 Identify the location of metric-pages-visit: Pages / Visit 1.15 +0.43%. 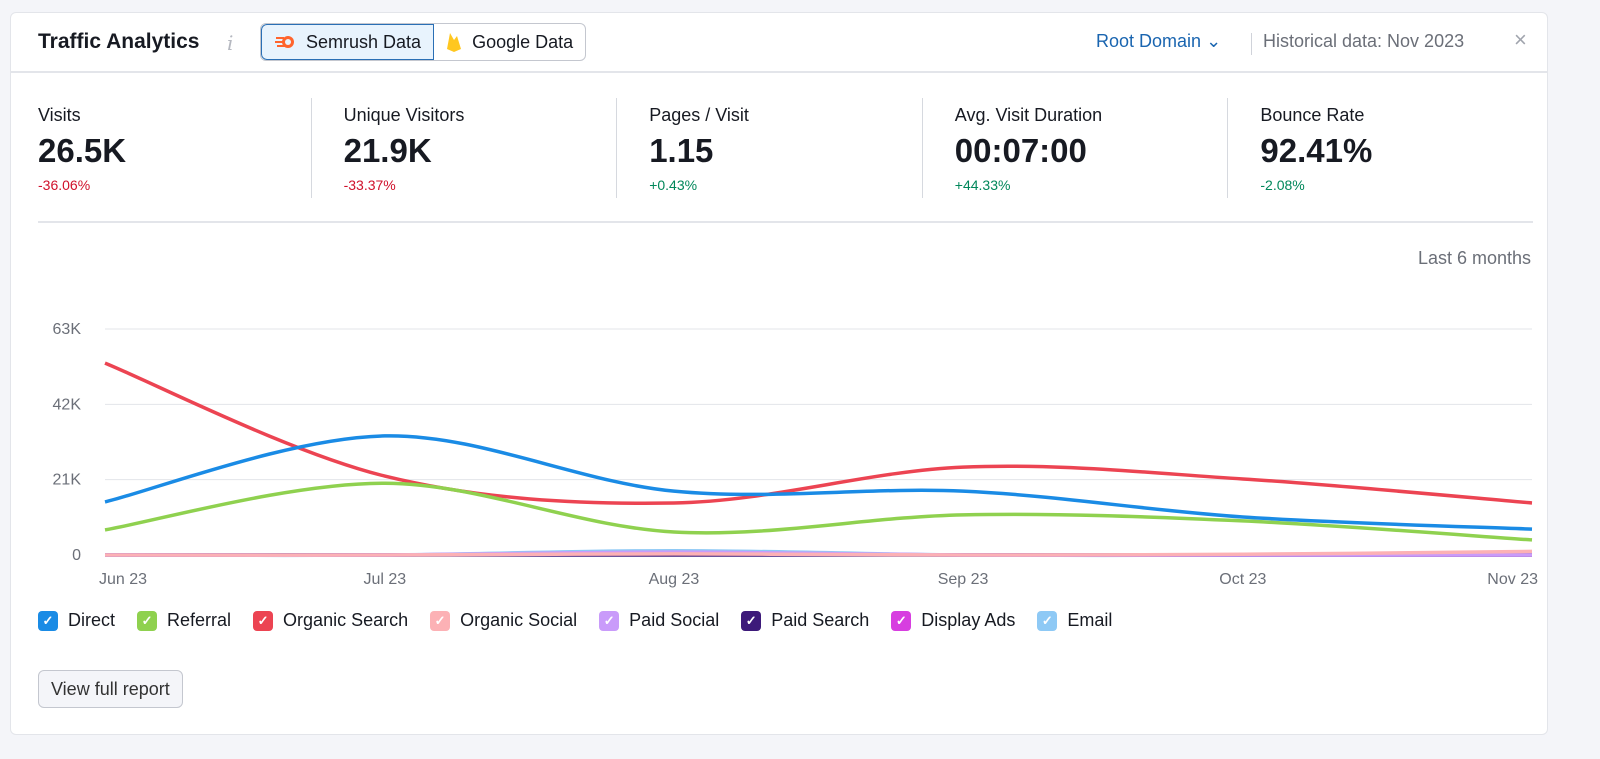
(769, 148).